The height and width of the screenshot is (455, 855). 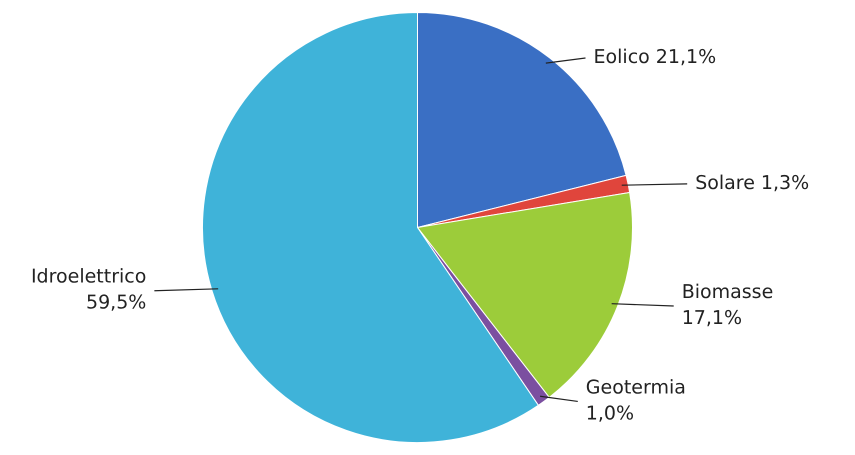 What do you see at coordinates (88, 277) in the screenshot?
I see `slice-label: Idroelettrico` at bounding box center [88, 277].